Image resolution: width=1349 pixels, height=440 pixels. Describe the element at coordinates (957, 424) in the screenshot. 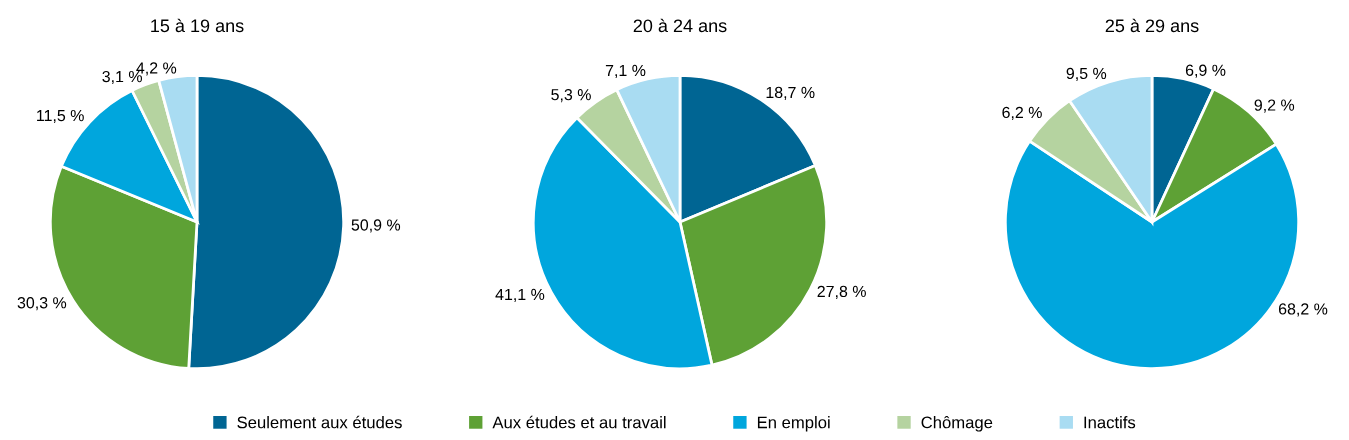

I see `legend-label: Chômage` at that location.